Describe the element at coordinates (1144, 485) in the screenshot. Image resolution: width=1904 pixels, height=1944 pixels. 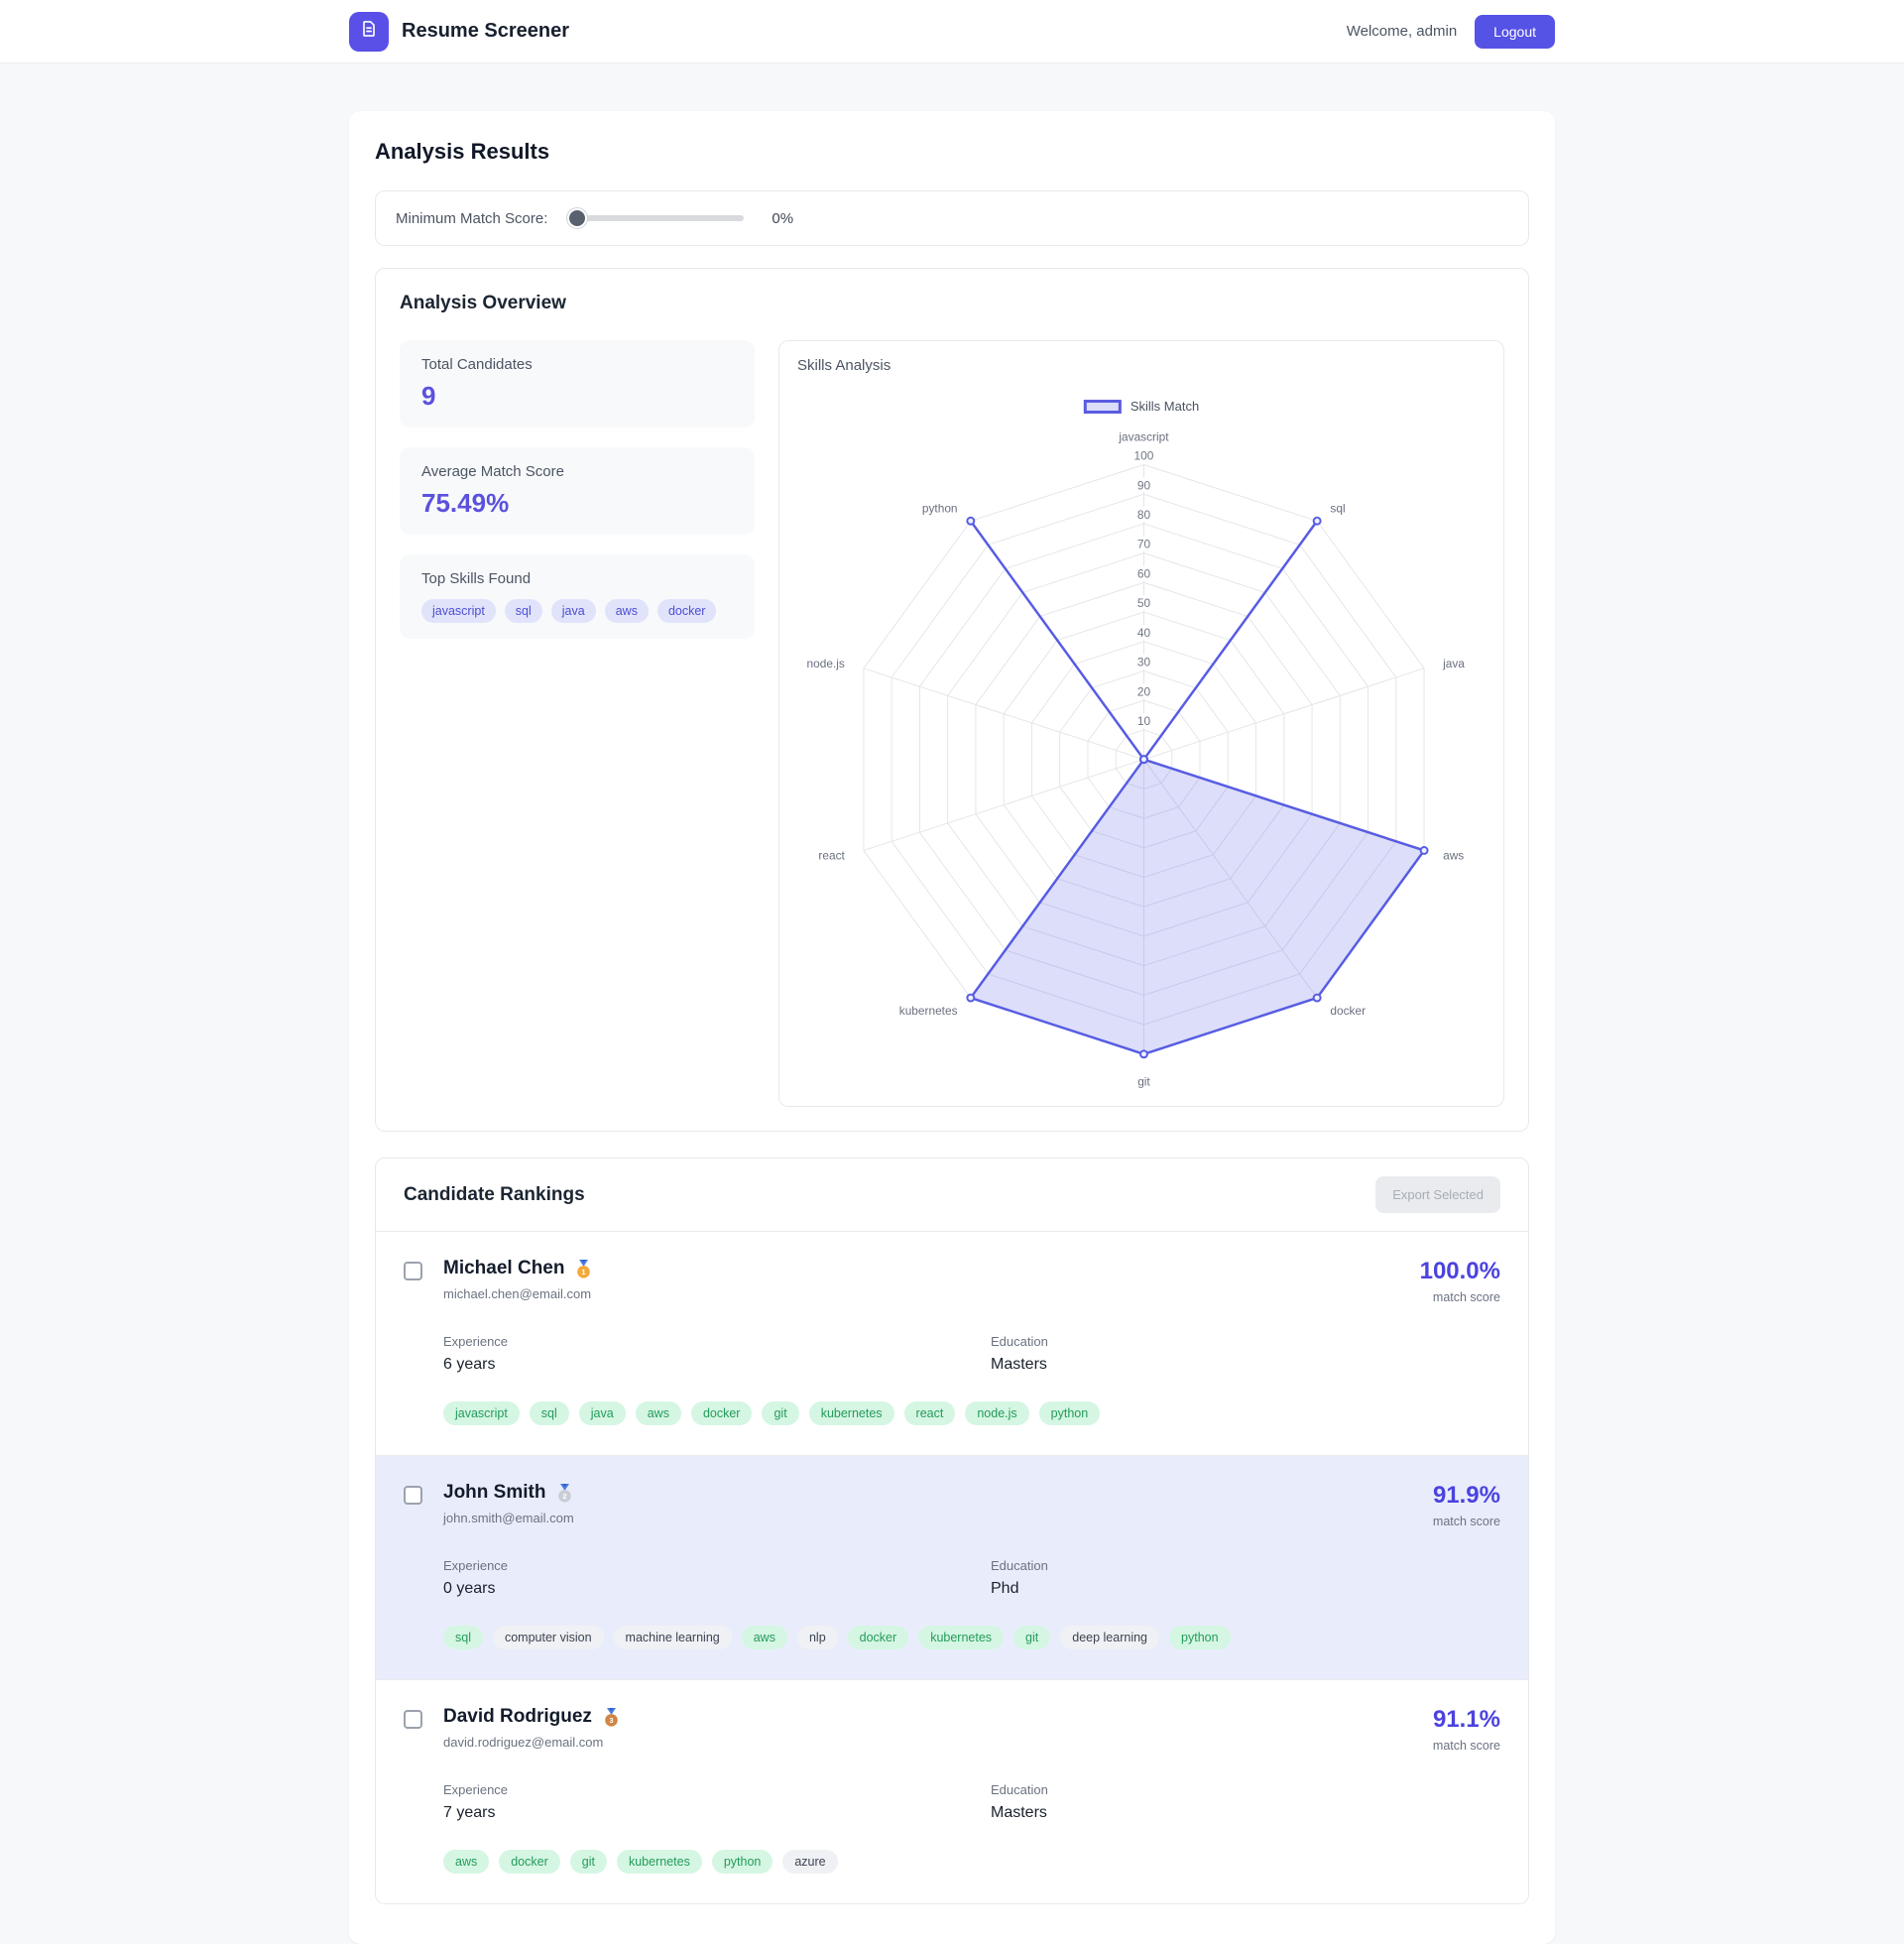
I see `radar-tick-label: 90` at that location.